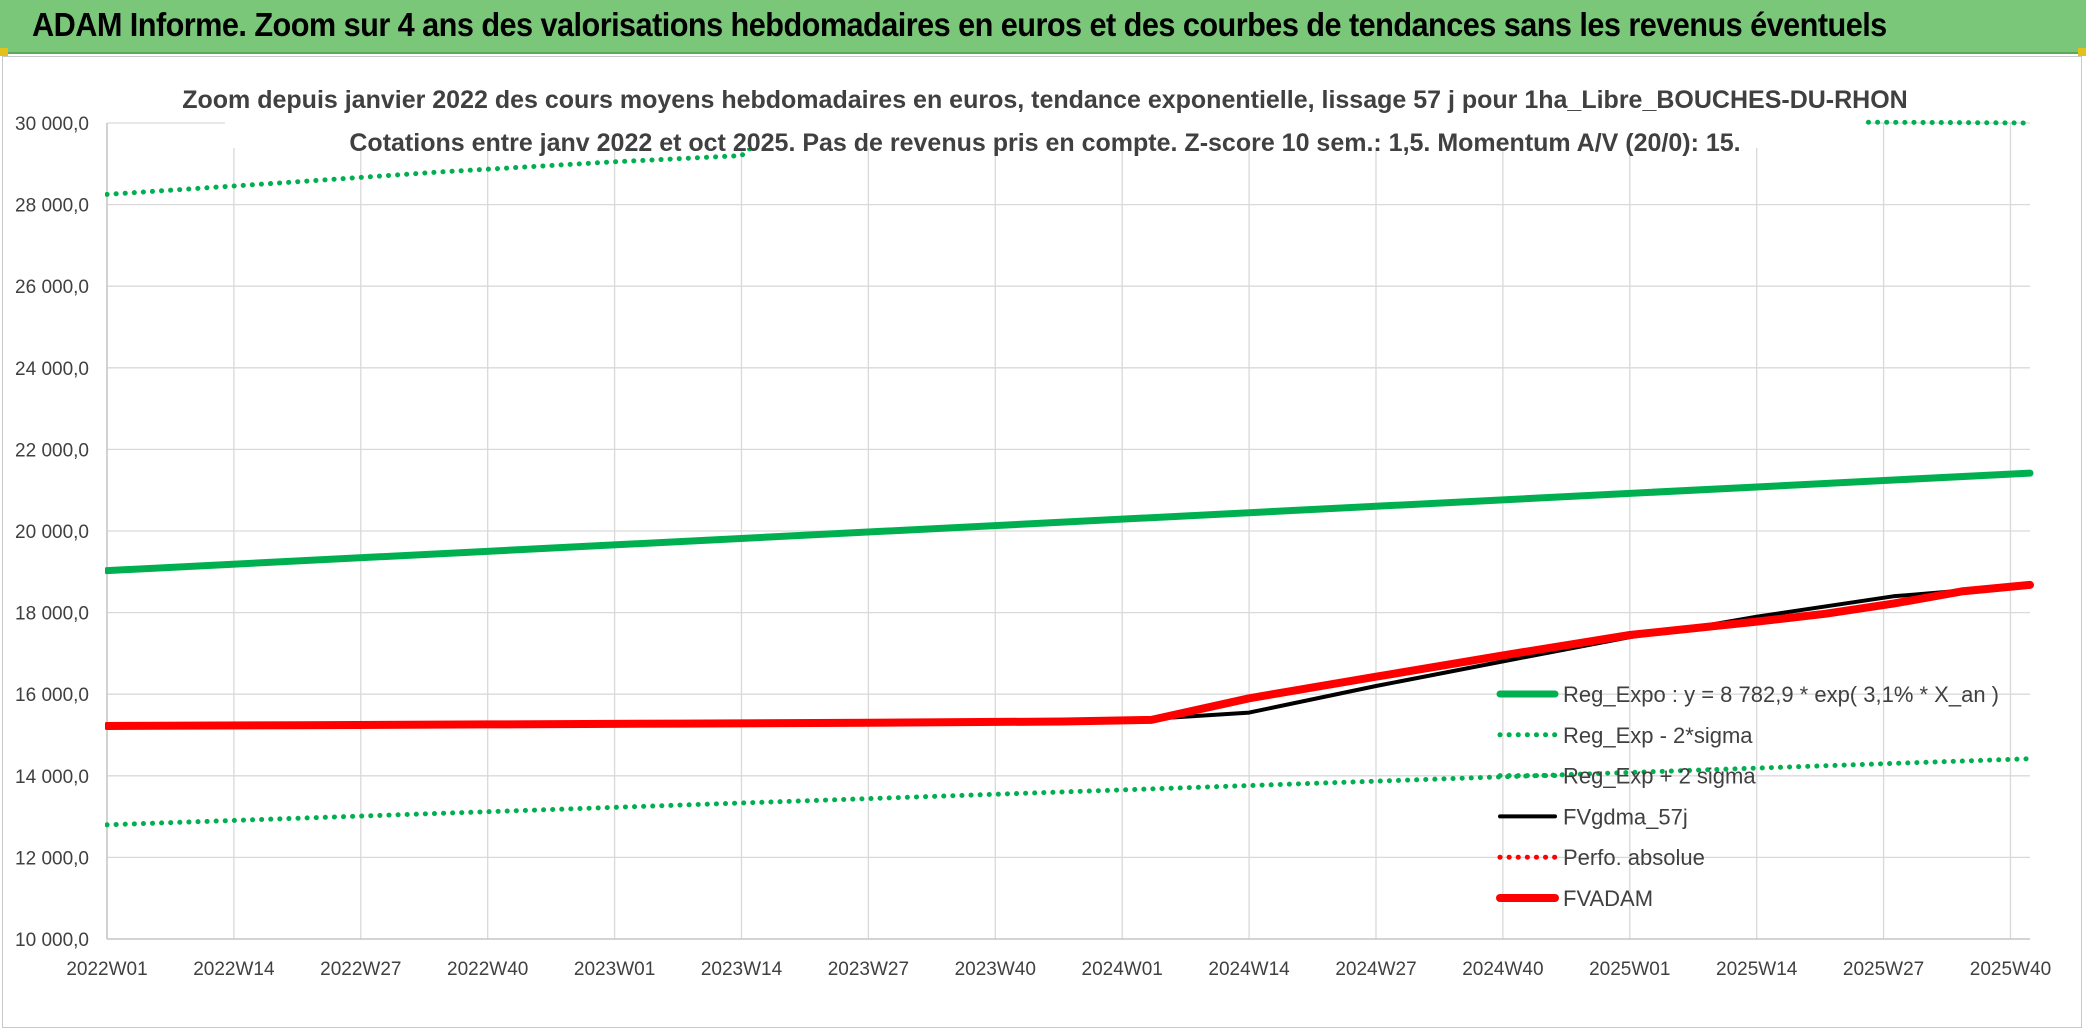  Describe the element at coordinates (868, 969) in the screenshot. I see `x-tick-label: 2023W27` at that location.